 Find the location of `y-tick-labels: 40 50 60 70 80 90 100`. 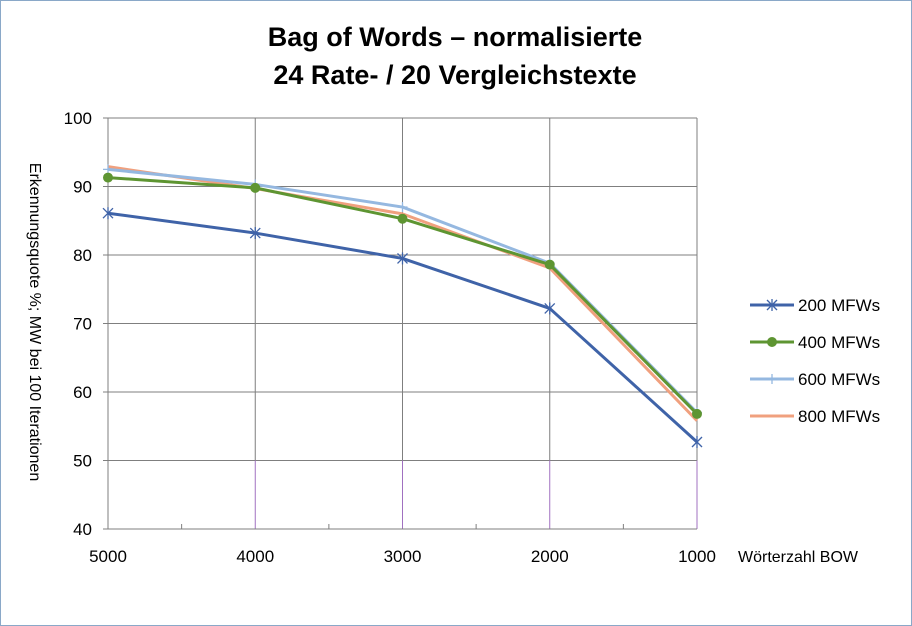

y-tick-labels: 40 50 60 70 80 90 100 is located at coordinates (78, 324).